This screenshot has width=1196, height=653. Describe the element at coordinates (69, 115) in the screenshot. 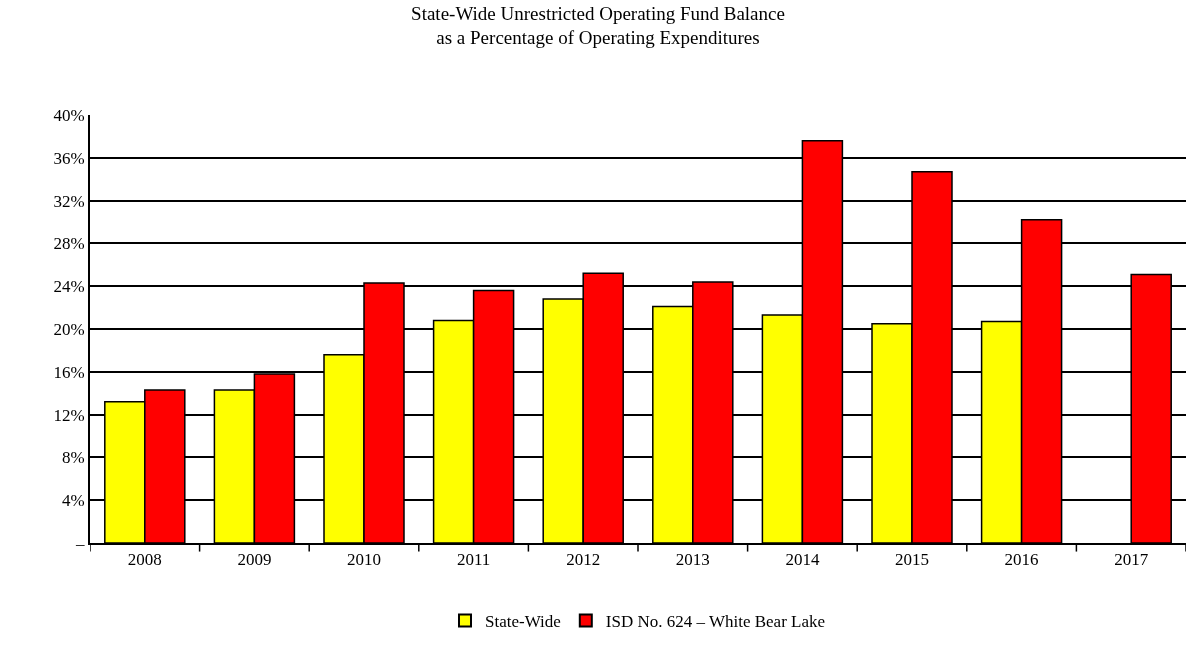

I see `y-tick-label: 40%` at that location.